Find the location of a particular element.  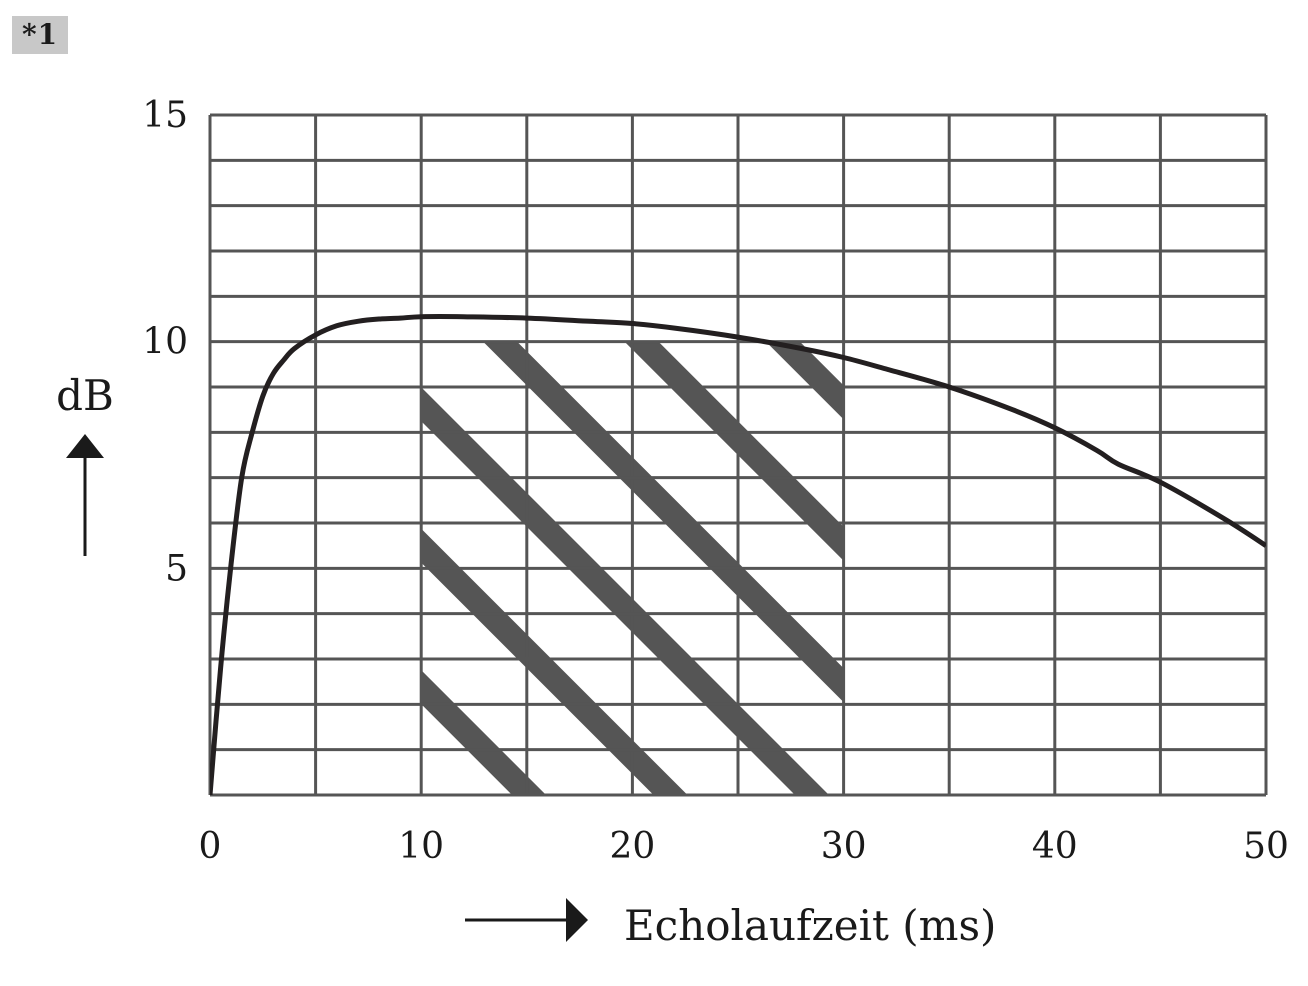

x-tick-label: 30 is located at coordinates (844, 846).